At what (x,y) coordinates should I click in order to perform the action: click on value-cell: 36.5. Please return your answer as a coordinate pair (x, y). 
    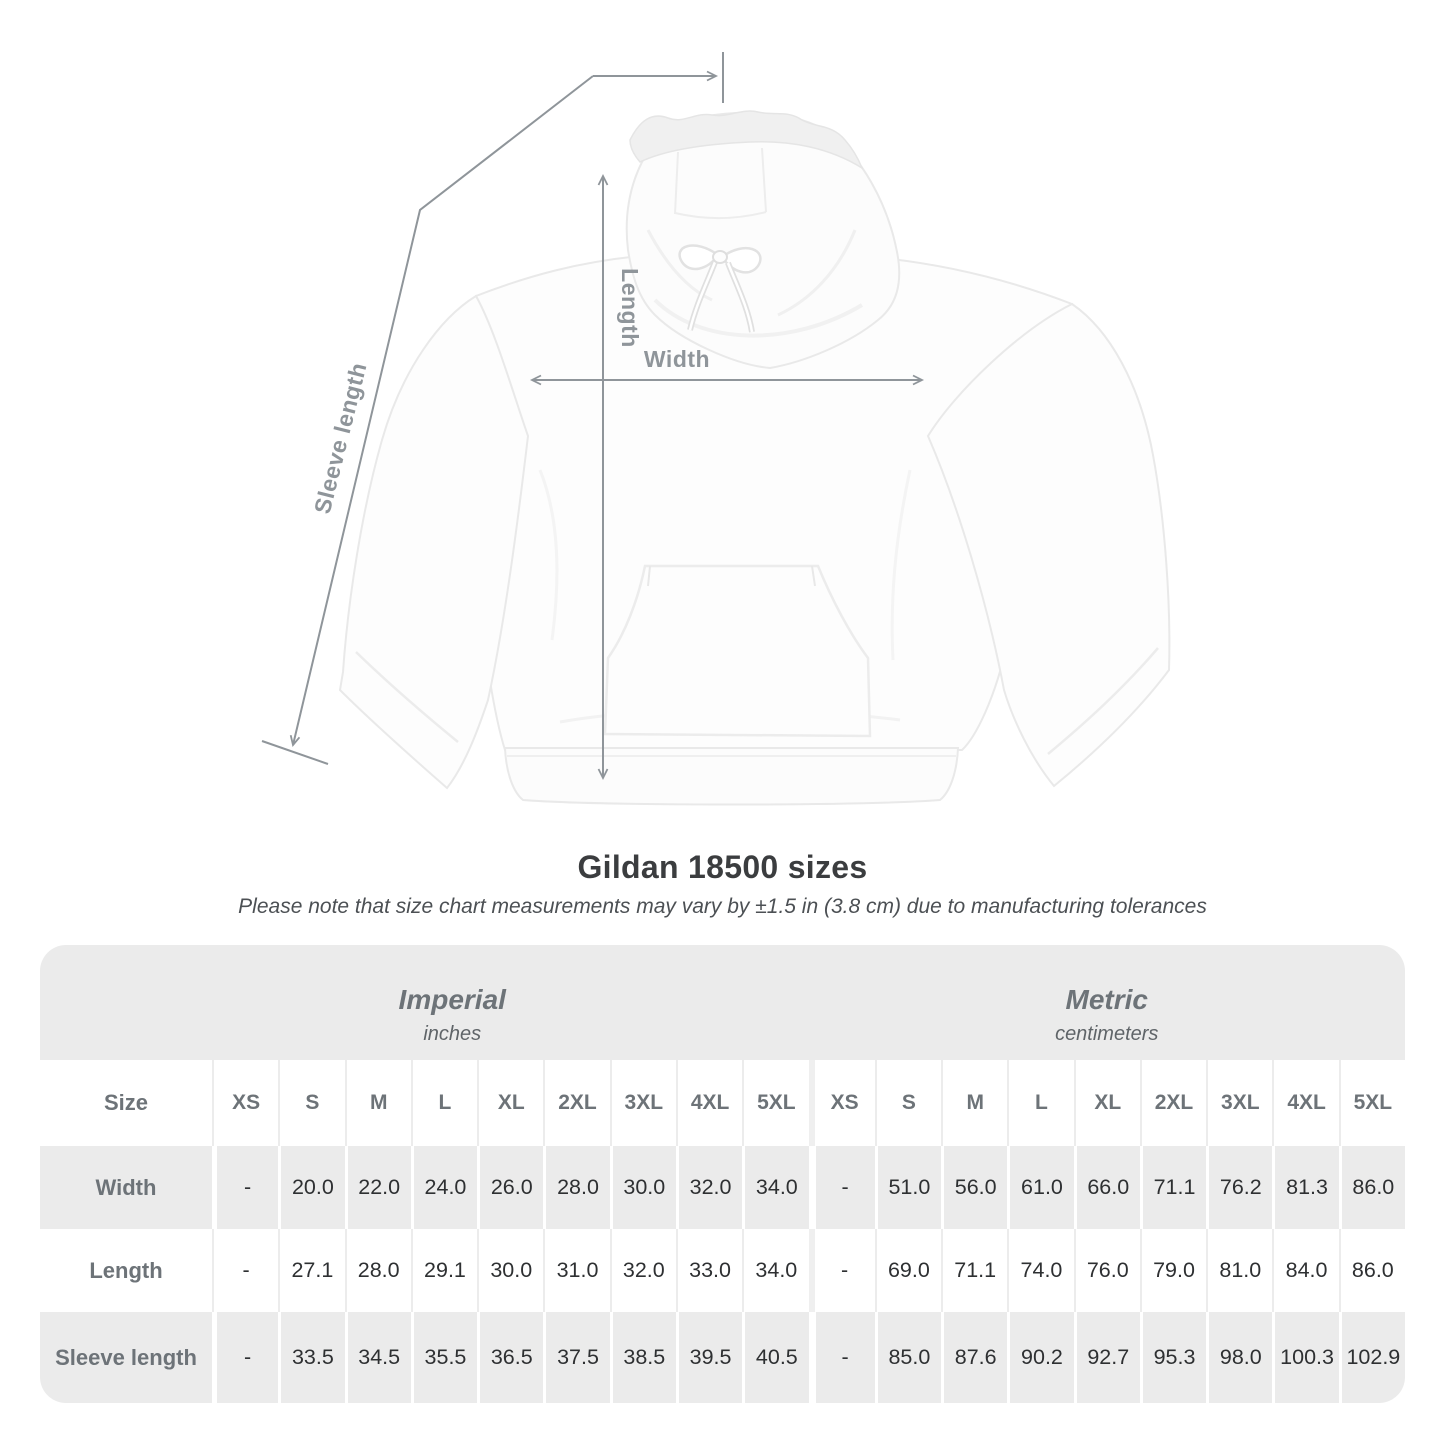
    Looking at the image, I should click on (510, 1357).